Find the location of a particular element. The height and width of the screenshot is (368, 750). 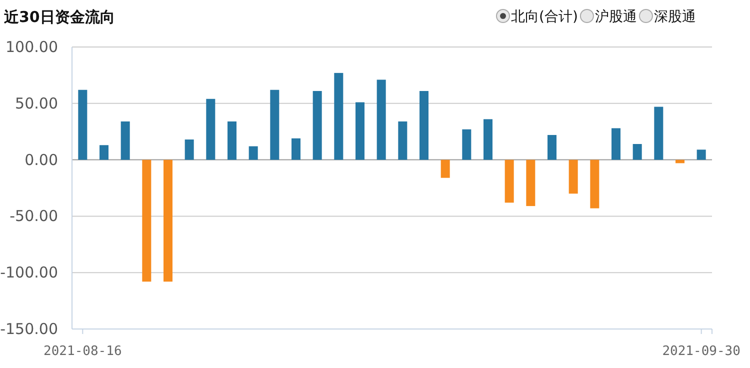

y-tick-label: 50.00 is located at coordinates (36, 103).